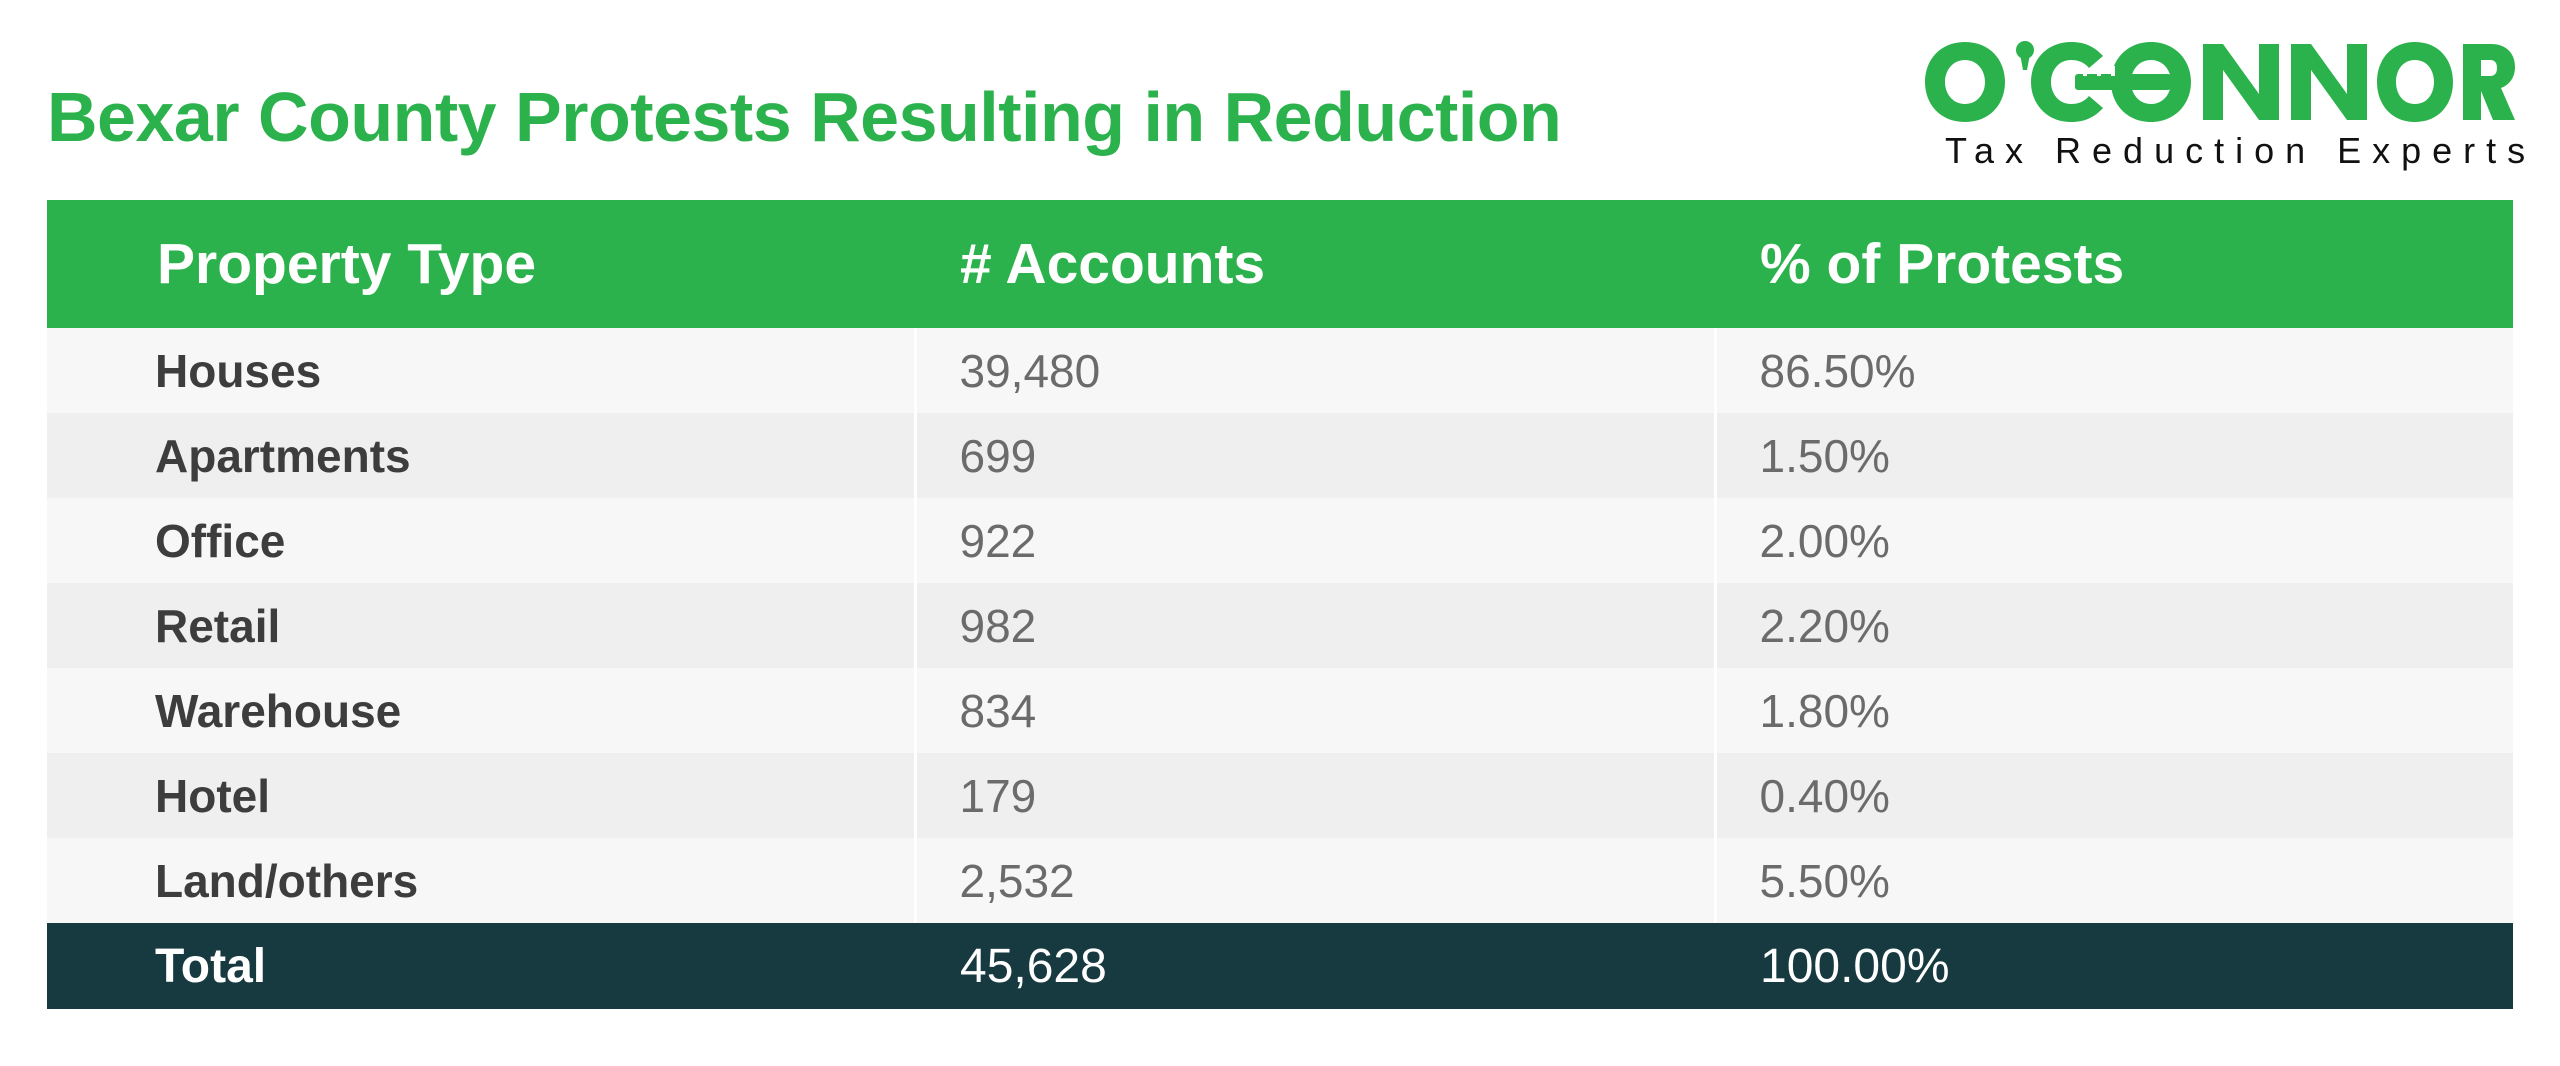 Image resolution: width=2560 pixels, height=1066 pixels. What do you see at coordinates (1314, 710) in the screenshot?
I see `cell-accounts: 834` at bounding box center [1314, 710].